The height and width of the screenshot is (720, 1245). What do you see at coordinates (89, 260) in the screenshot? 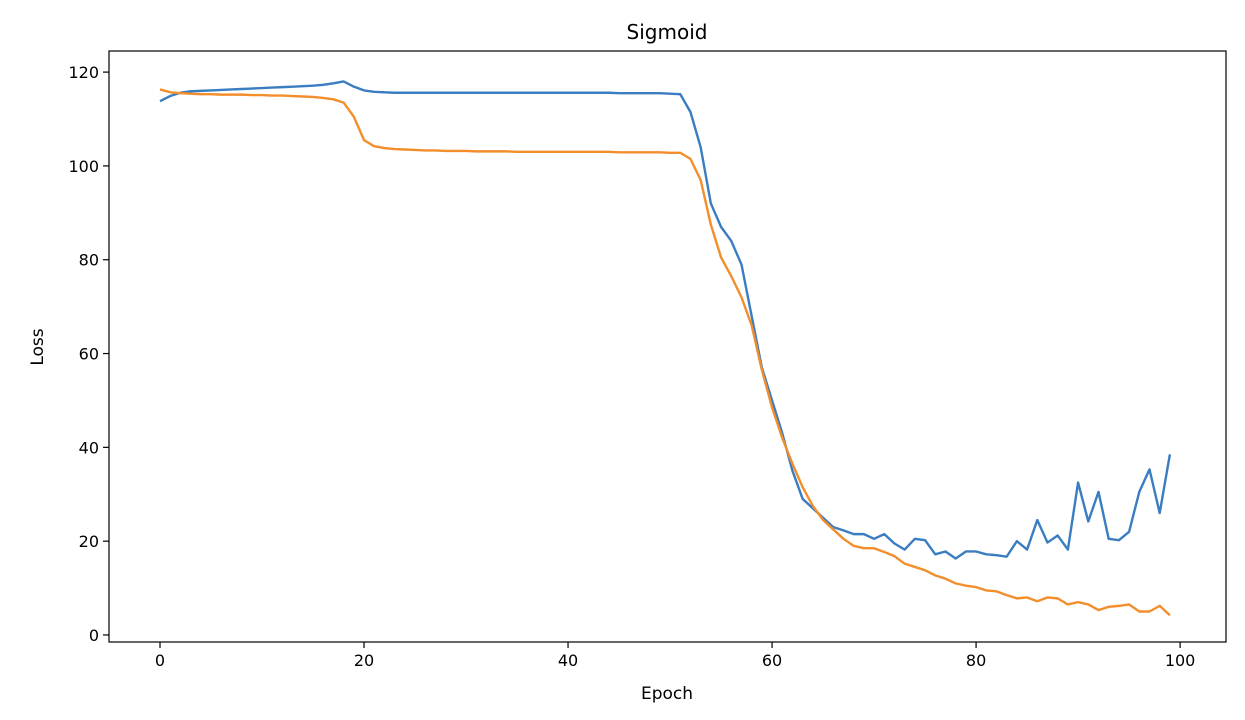
I see `y-tick-label: 80` at bounding box center [89, 260].